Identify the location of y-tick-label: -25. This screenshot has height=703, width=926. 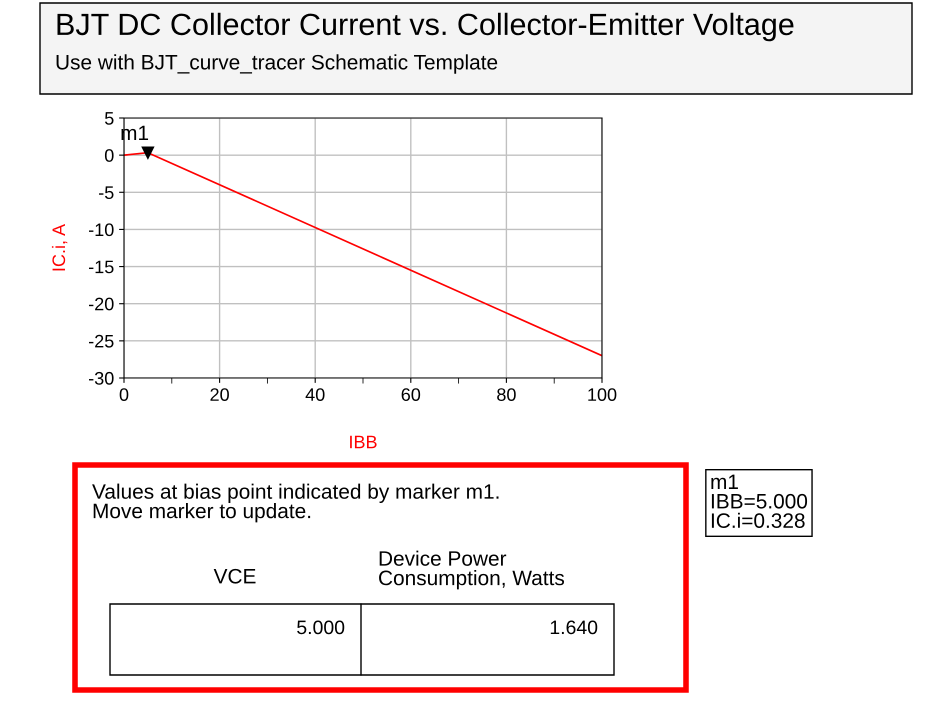
(101, 341).